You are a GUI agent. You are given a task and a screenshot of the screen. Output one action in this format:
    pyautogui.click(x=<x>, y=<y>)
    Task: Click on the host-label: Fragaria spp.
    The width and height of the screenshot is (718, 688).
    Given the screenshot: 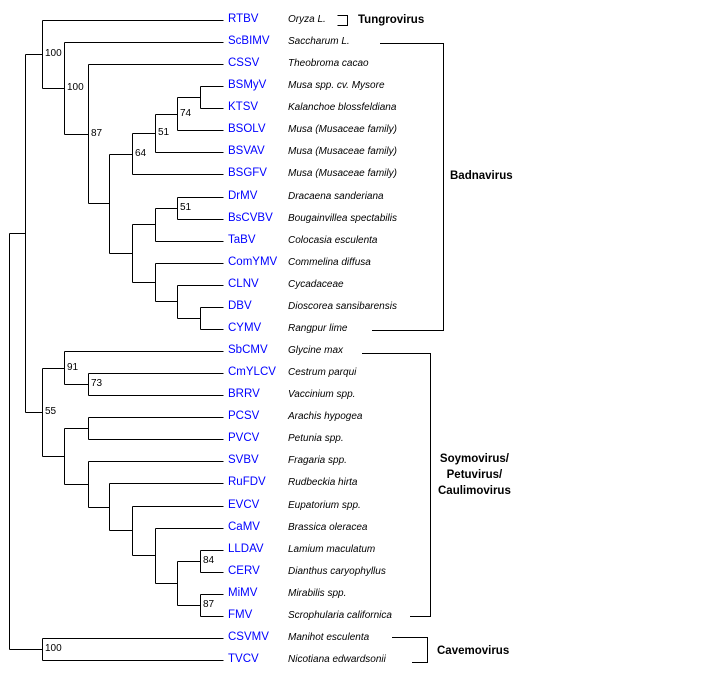 What is the action you would take?
    pyautogui.click(x=317, y=460)
    